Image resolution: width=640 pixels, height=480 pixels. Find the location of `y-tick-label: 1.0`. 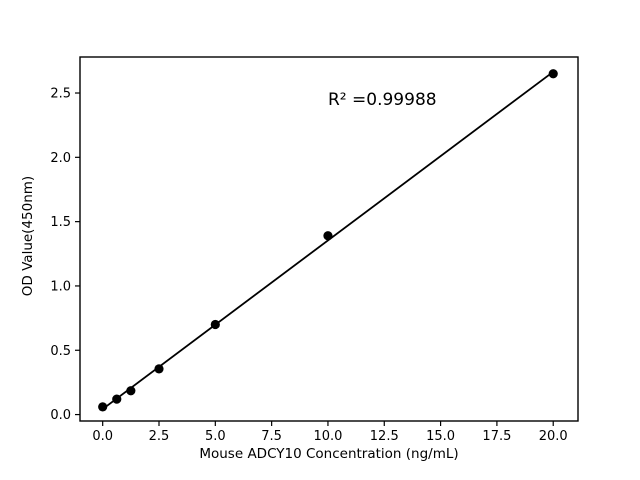

y-tick-label: 1.0 is located at coordinates (60, 286).